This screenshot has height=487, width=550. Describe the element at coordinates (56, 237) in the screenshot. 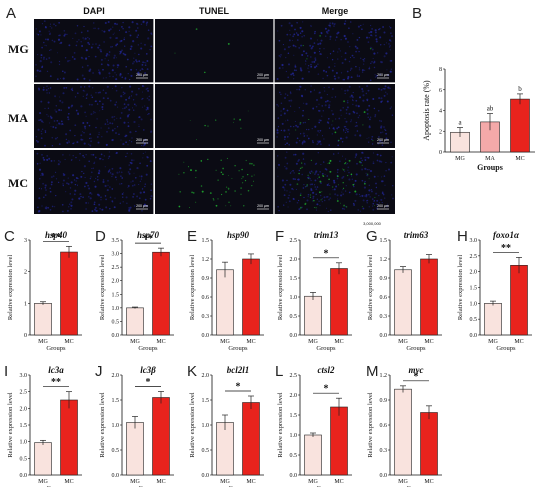

I see `significance-marker: **` at that location.